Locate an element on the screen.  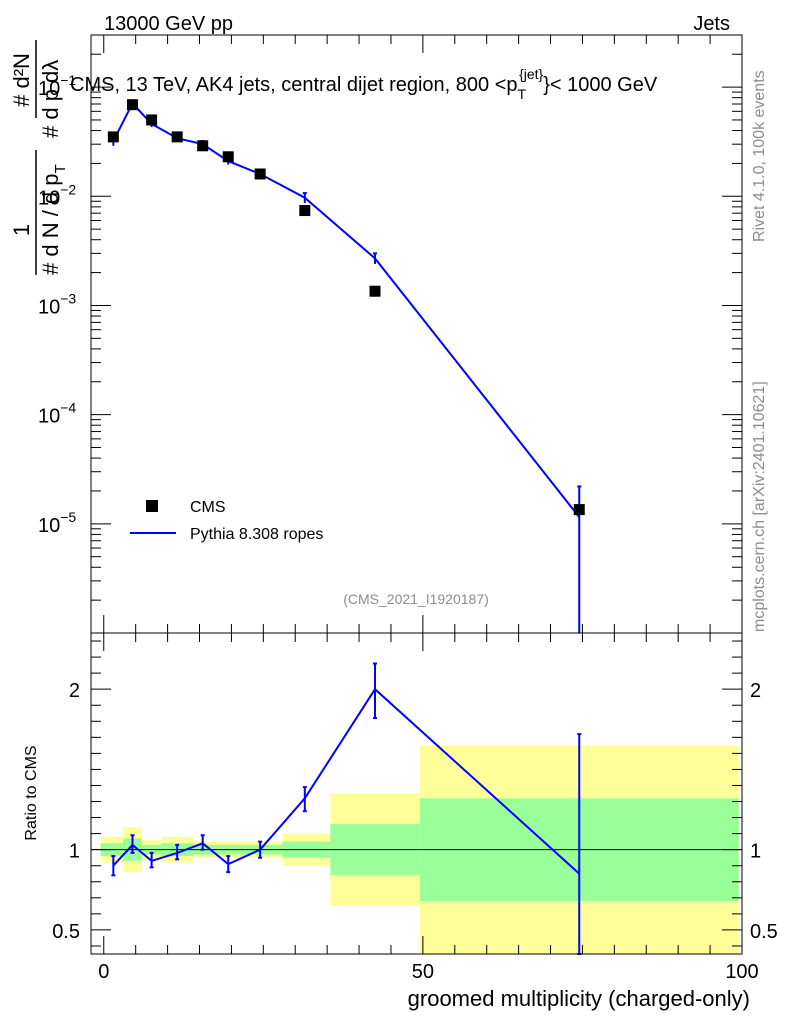
main-y-tick-label: 10⁻² is located at coordinates (57, 195).